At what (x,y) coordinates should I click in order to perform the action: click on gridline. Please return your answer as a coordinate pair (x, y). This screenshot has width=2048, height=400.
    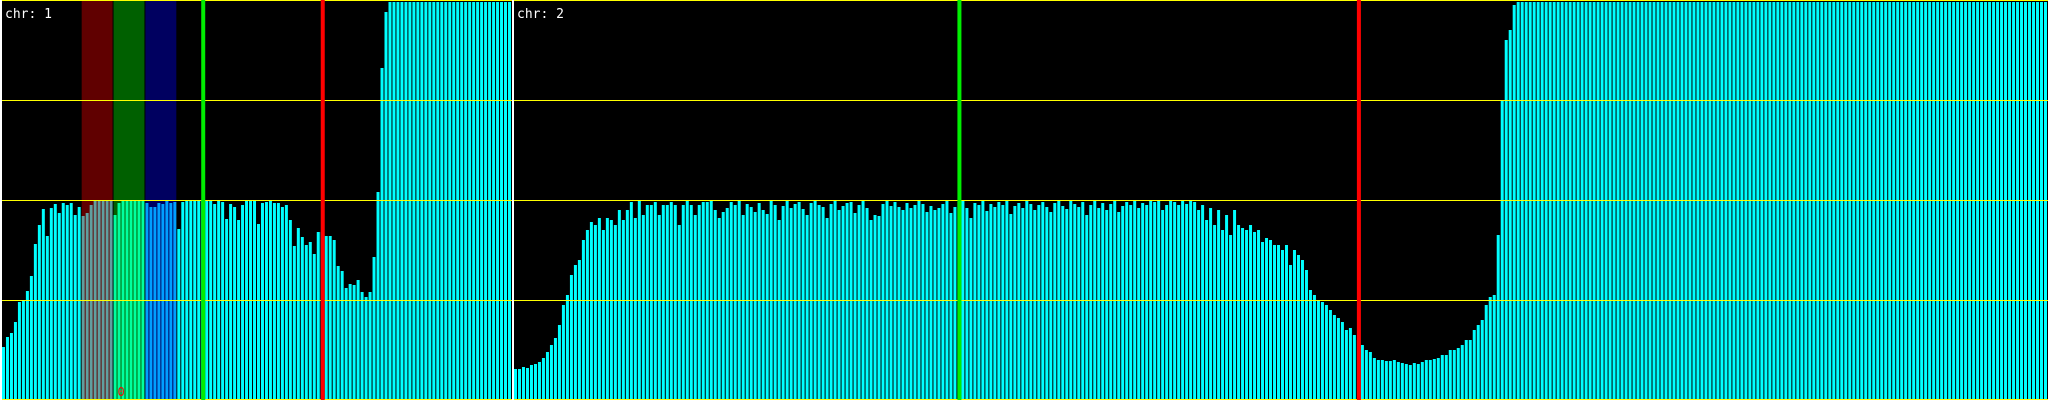
    Looking at the image, I should click on (1024, 300).